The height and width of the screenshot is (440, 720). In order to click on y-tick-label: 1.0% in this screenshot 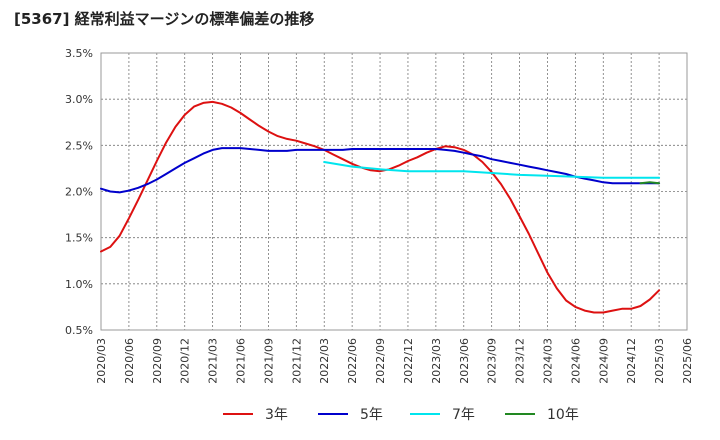, I will do `click(79, 284)`.